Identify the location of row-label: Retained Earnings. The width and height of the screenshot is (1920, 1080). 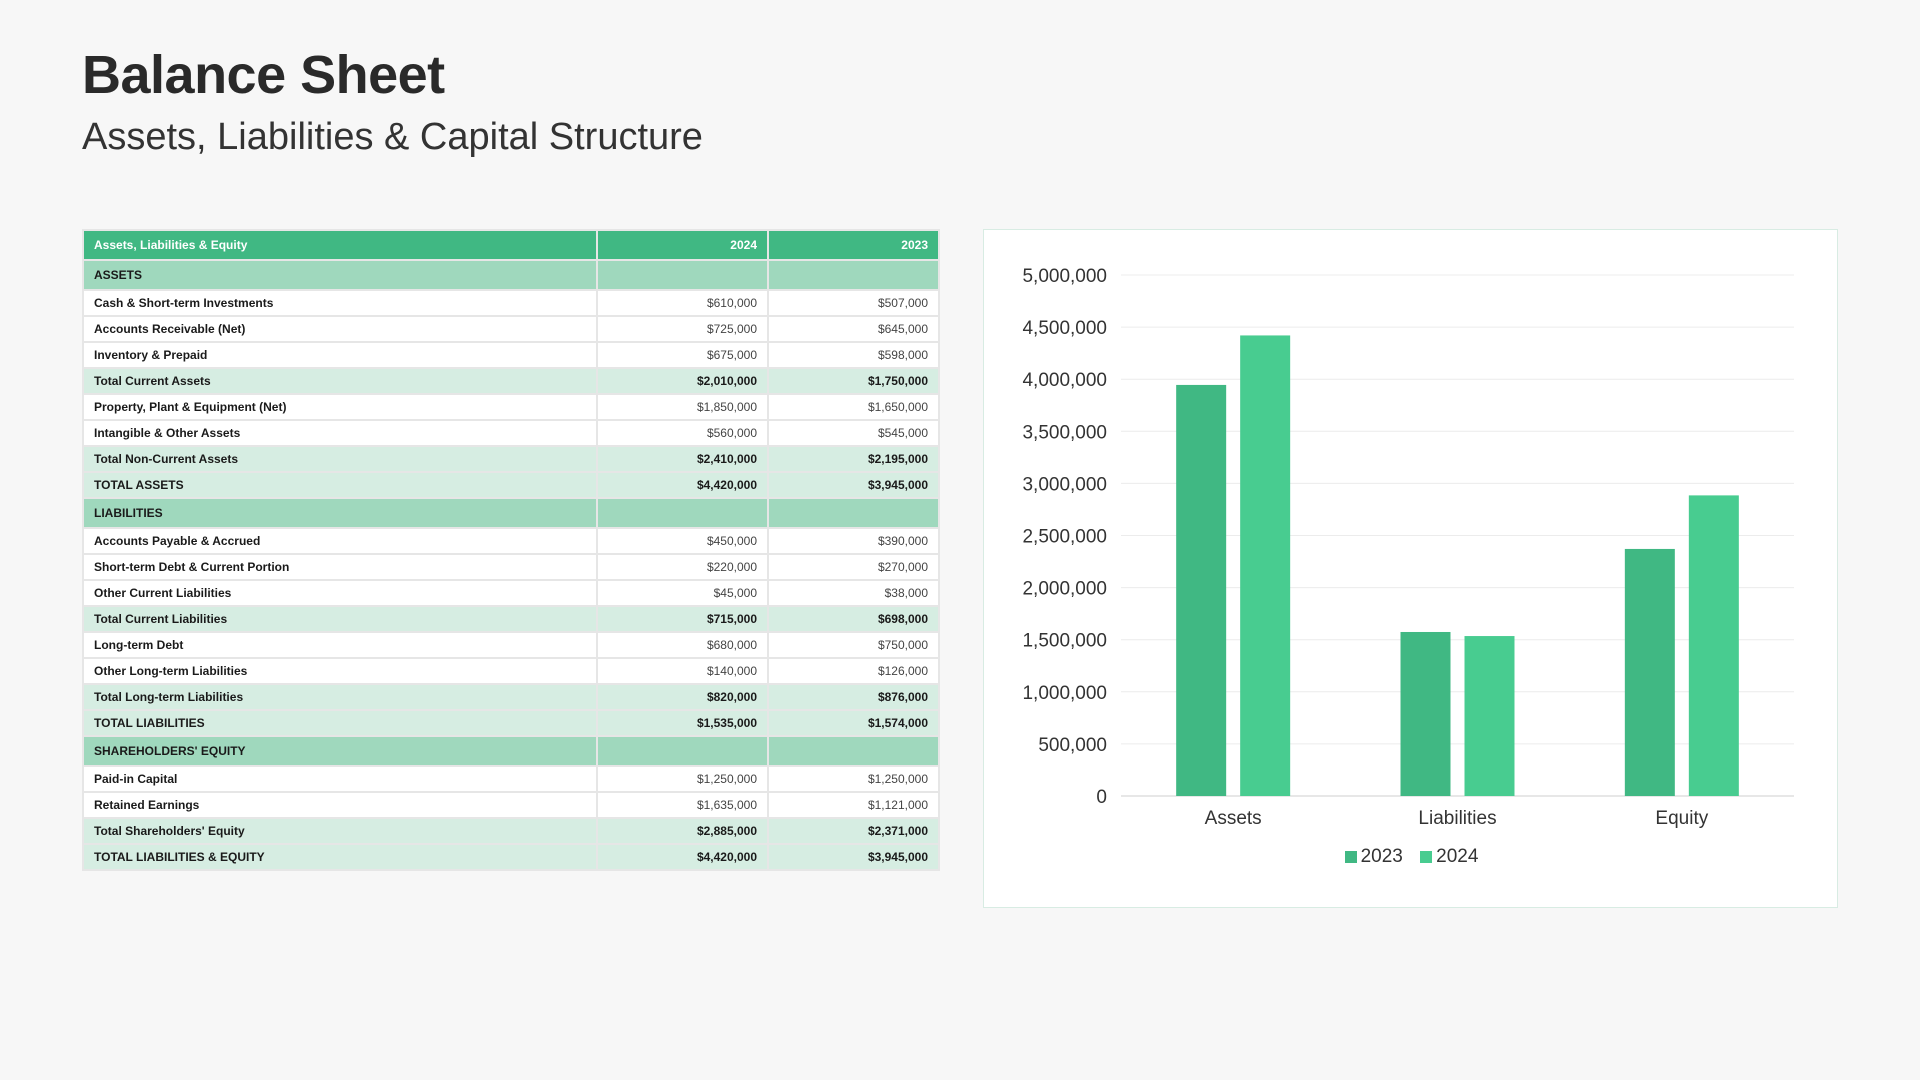
(340, 805).